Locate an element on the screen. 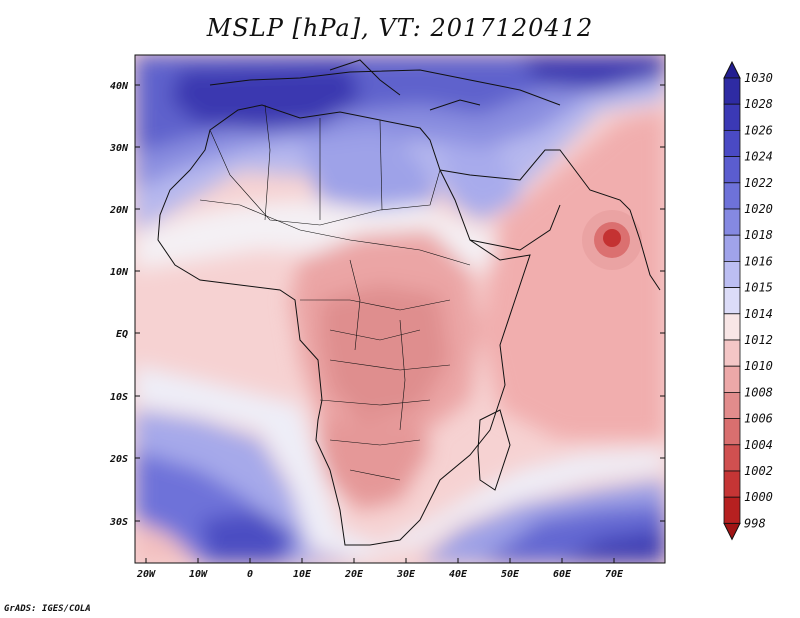  lon-tick-label: 30E is located at coordinates (406, 574).